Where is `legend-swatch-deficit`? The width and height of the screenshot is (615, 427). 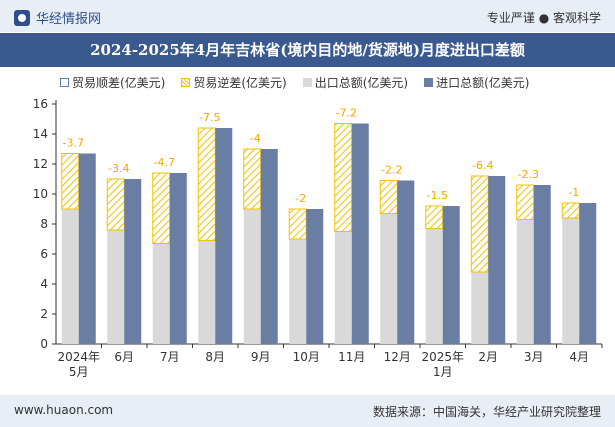 legend-swatch-deficit is located at coordinates (186, 82).